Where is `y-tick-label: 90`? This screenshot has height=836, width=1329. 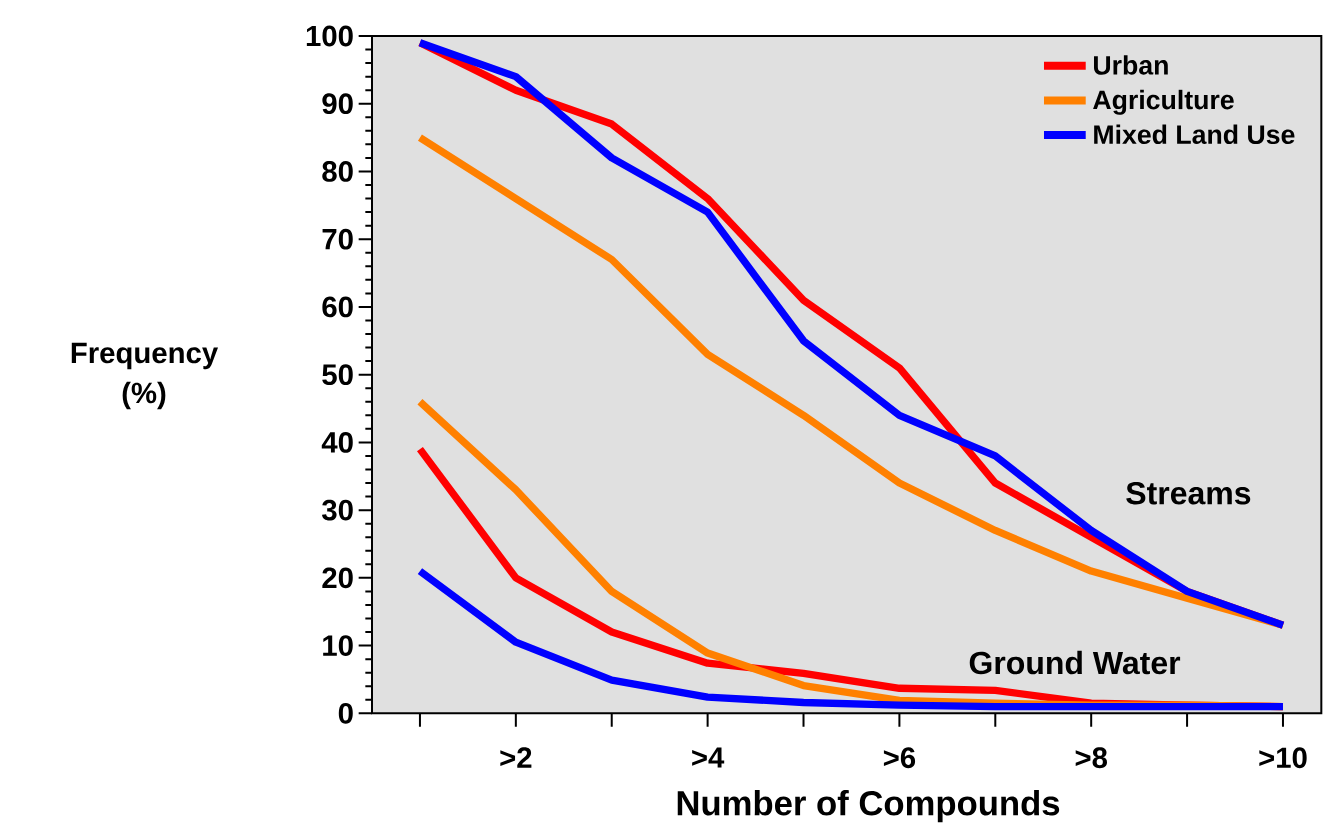 y-tick-label: 90 is located at coordinates (337, 104).